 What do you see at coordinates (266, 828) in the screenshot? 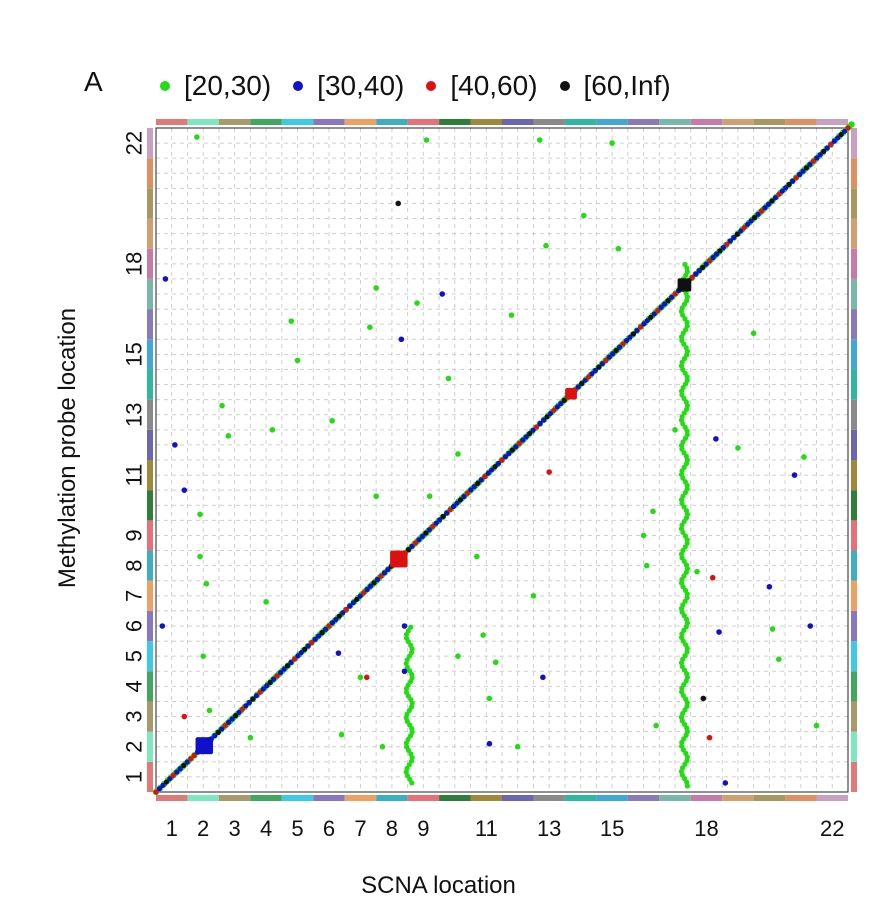
I see `x-tick-label: 4` at bounding box center [266, 828].